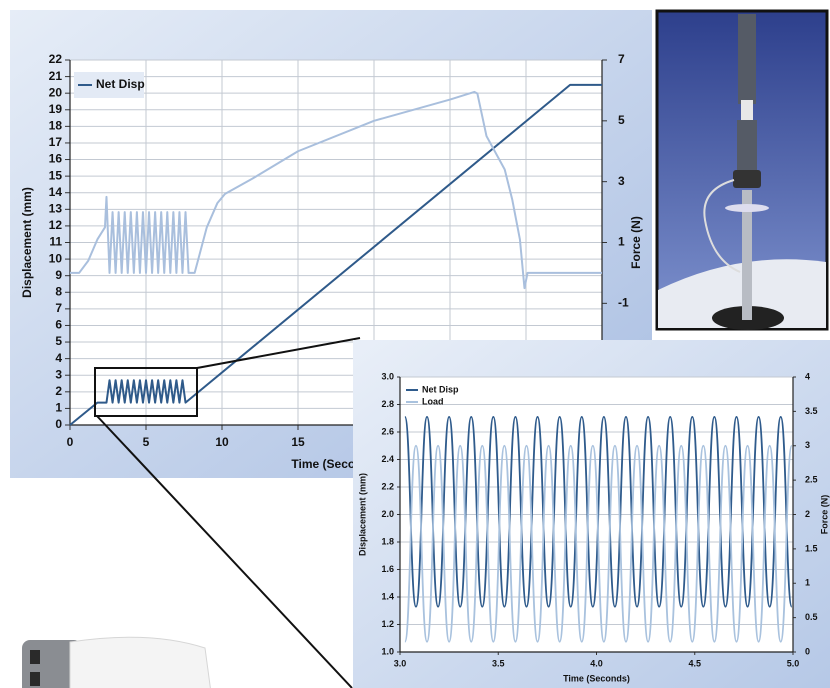  I want to click on x-tick-label: 10, so click(222, 442).